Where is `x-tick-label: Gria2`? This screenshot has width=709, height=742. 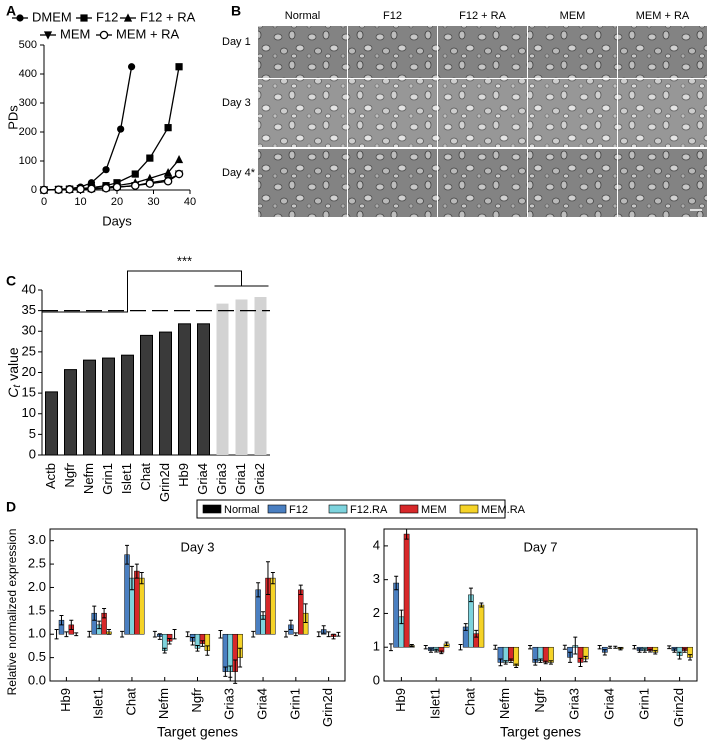
x-tick-label: Gria2 is located at coordinates (259, 479).